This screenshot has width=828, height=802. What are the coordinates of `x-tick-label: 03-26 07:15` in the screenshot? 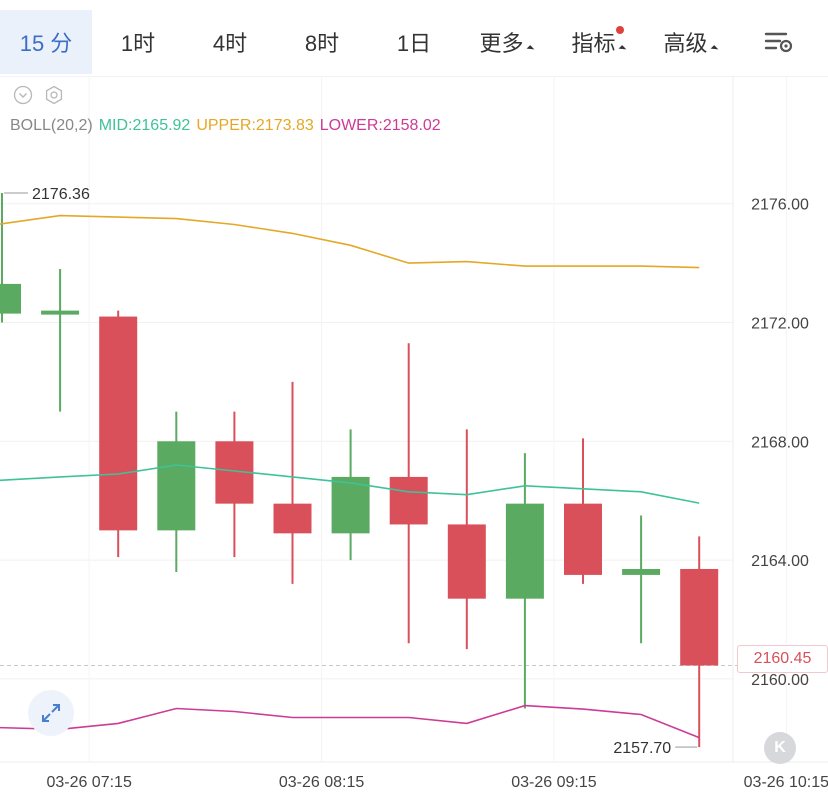 It's located at (89, 782).